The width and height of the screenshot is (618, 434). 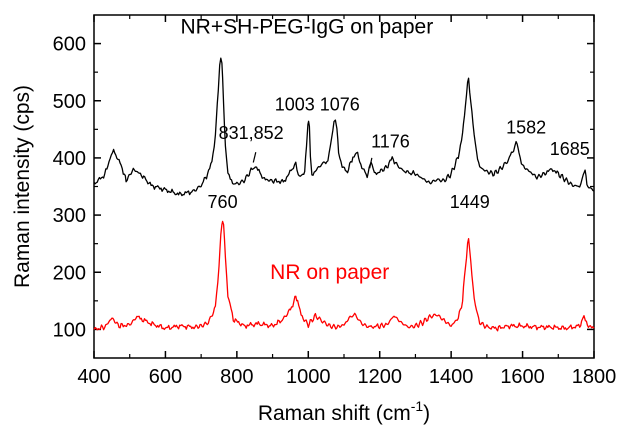 What do you see at coordinates (22, 186) in the screenshot?
I see `y-axis-title: Raman intensity (cps)` at bounding box center [22, 186].